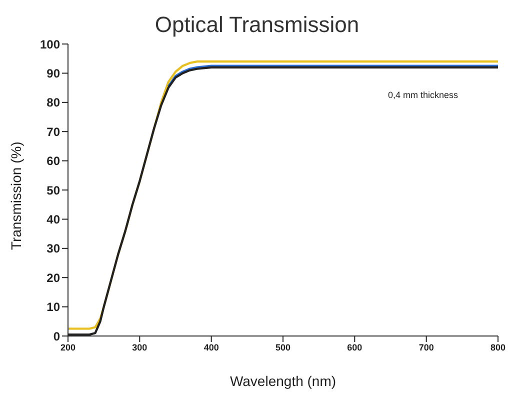 This screenshot has width=514, height=400. Describe the element at coordinates (426, 347) in the screenshot. I see `x-tick-label: 700` at that location.